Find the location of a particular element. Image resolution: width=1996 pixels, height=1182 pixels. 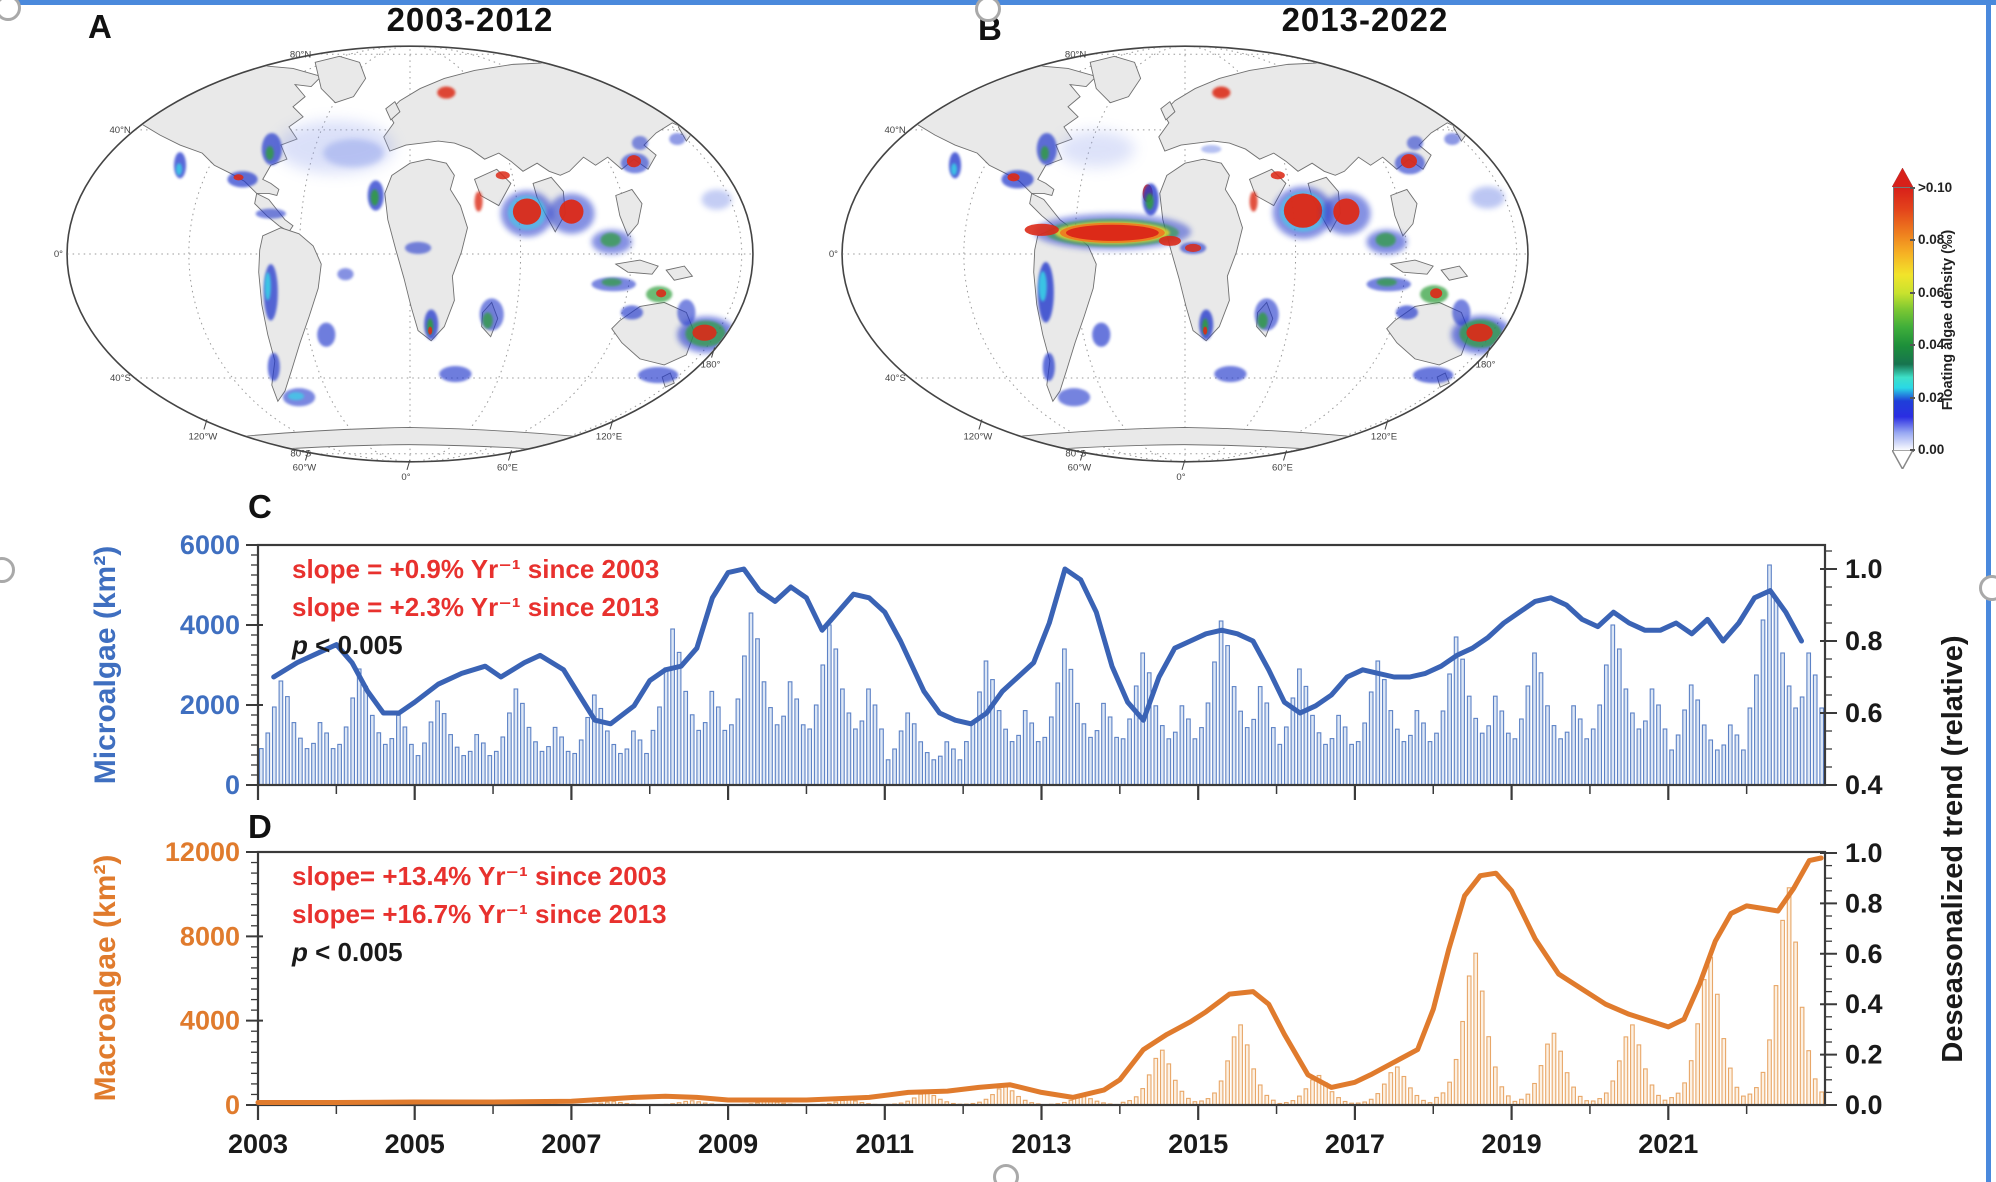

landmass is located at coordinates (340, 79).